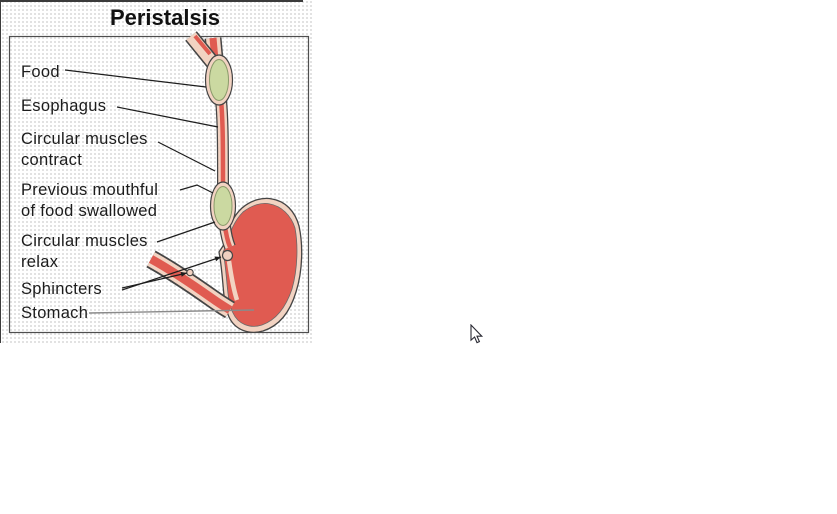 The width and height of the screenshot is (837, 514). I want to click on stomach-interior, so click(260, 265).